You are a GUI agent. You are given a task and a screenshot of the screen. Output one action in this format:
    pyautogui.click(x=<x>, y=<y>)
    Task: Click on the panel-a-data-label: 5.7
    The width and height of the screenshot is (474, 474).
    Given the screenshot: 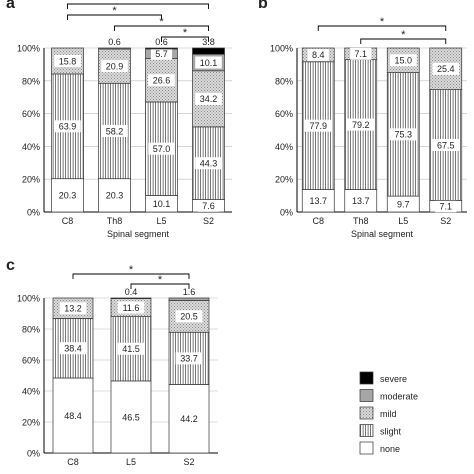 What is the action you would take?
    pyautogui.click(x=161, y=54)
    